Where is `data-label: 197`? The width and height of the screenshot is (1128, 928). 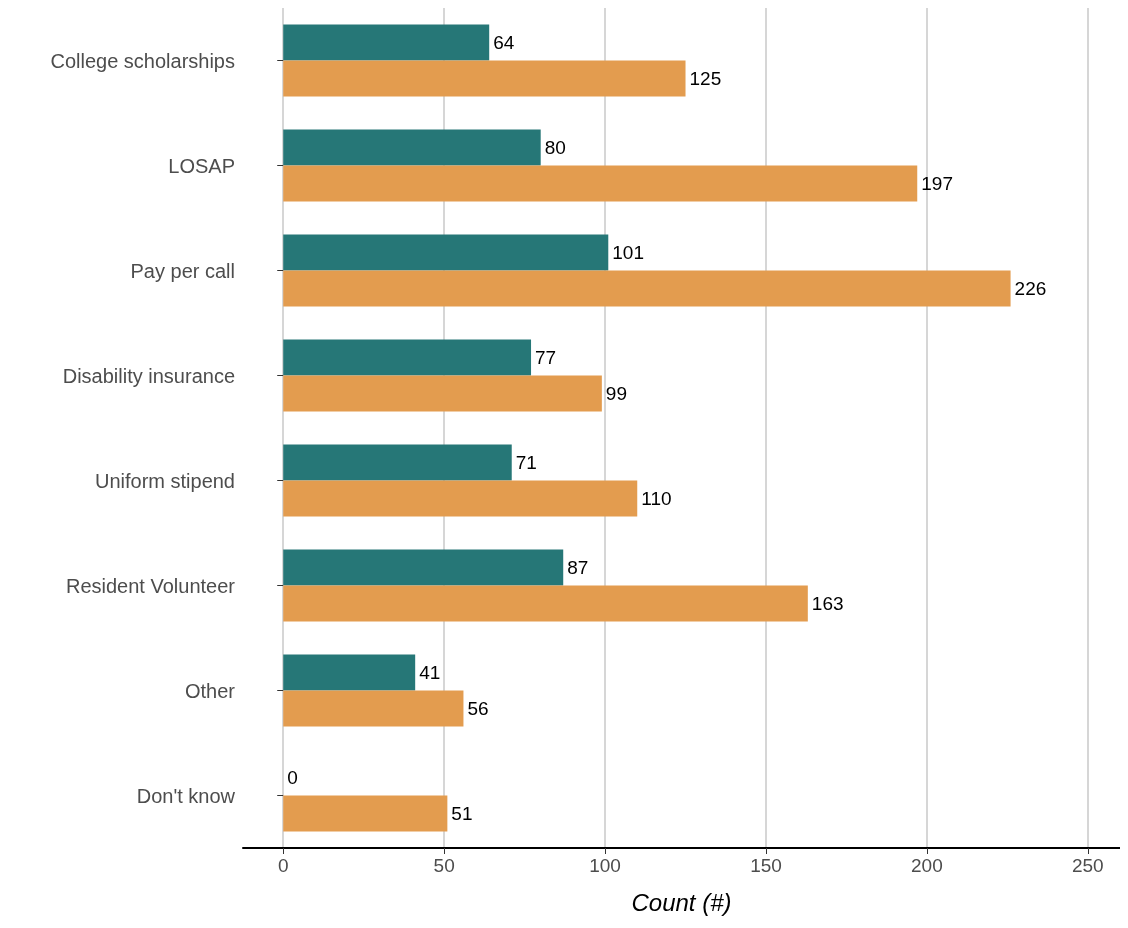 data-label: 197 is located at coordinates (937, 183).